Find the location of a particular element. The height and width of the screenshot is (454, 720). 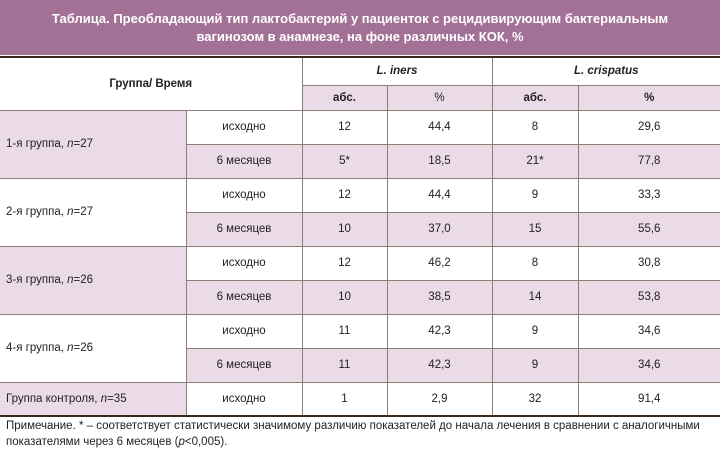

value-cell: 5* is located at coordinates (344, 161).